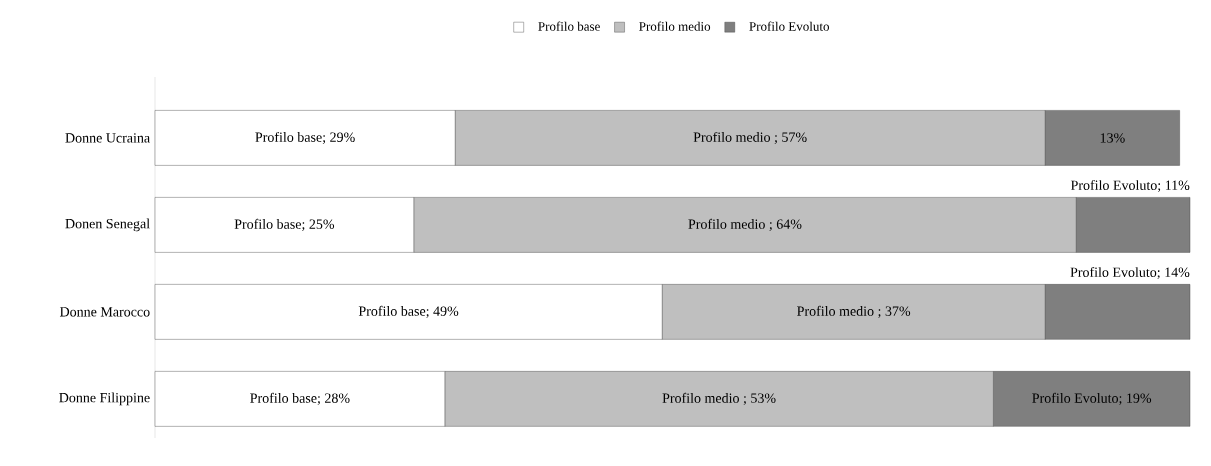 The height and width of the screenshot is (466, 1211). Describe the element at coordinates (789, 26) in the screenshot. I see `legend-label: Profilo Evoluto` at that location.